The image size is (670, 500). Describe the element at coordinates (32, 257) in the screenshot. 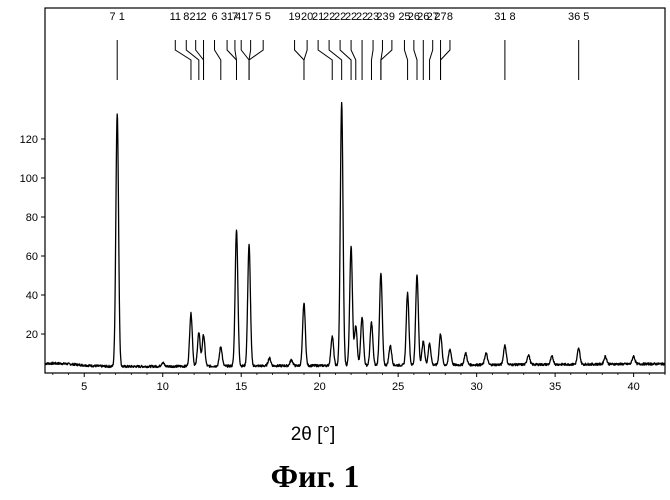

I see `y-tick-label: 60` at that location.